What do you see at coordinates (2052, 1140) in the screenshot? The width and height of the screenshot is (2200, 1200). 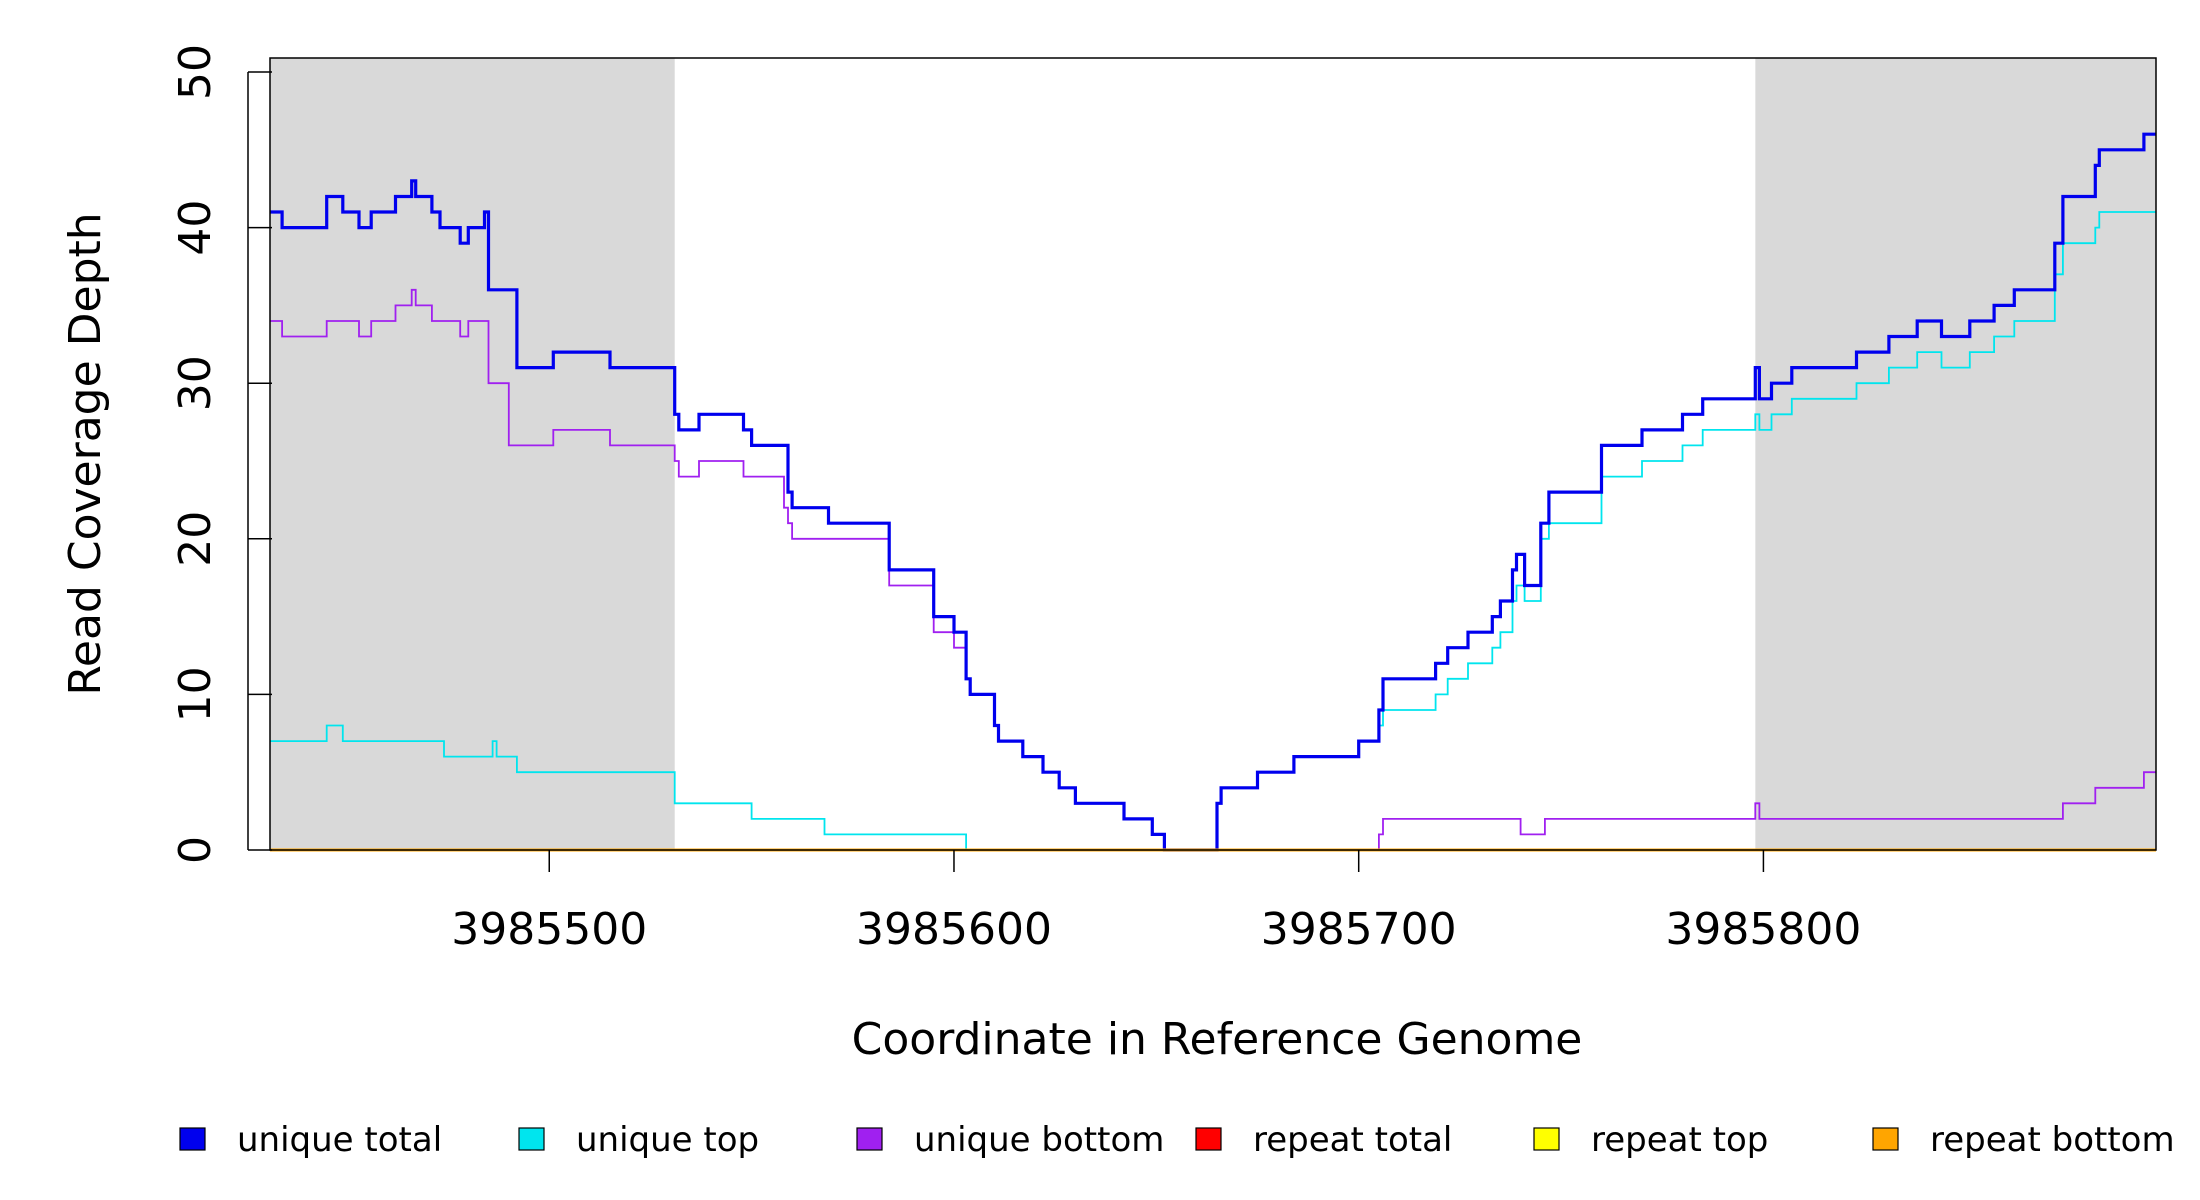 I see `legend-label: repeat bottom` at bounding box center [2052, 1140].